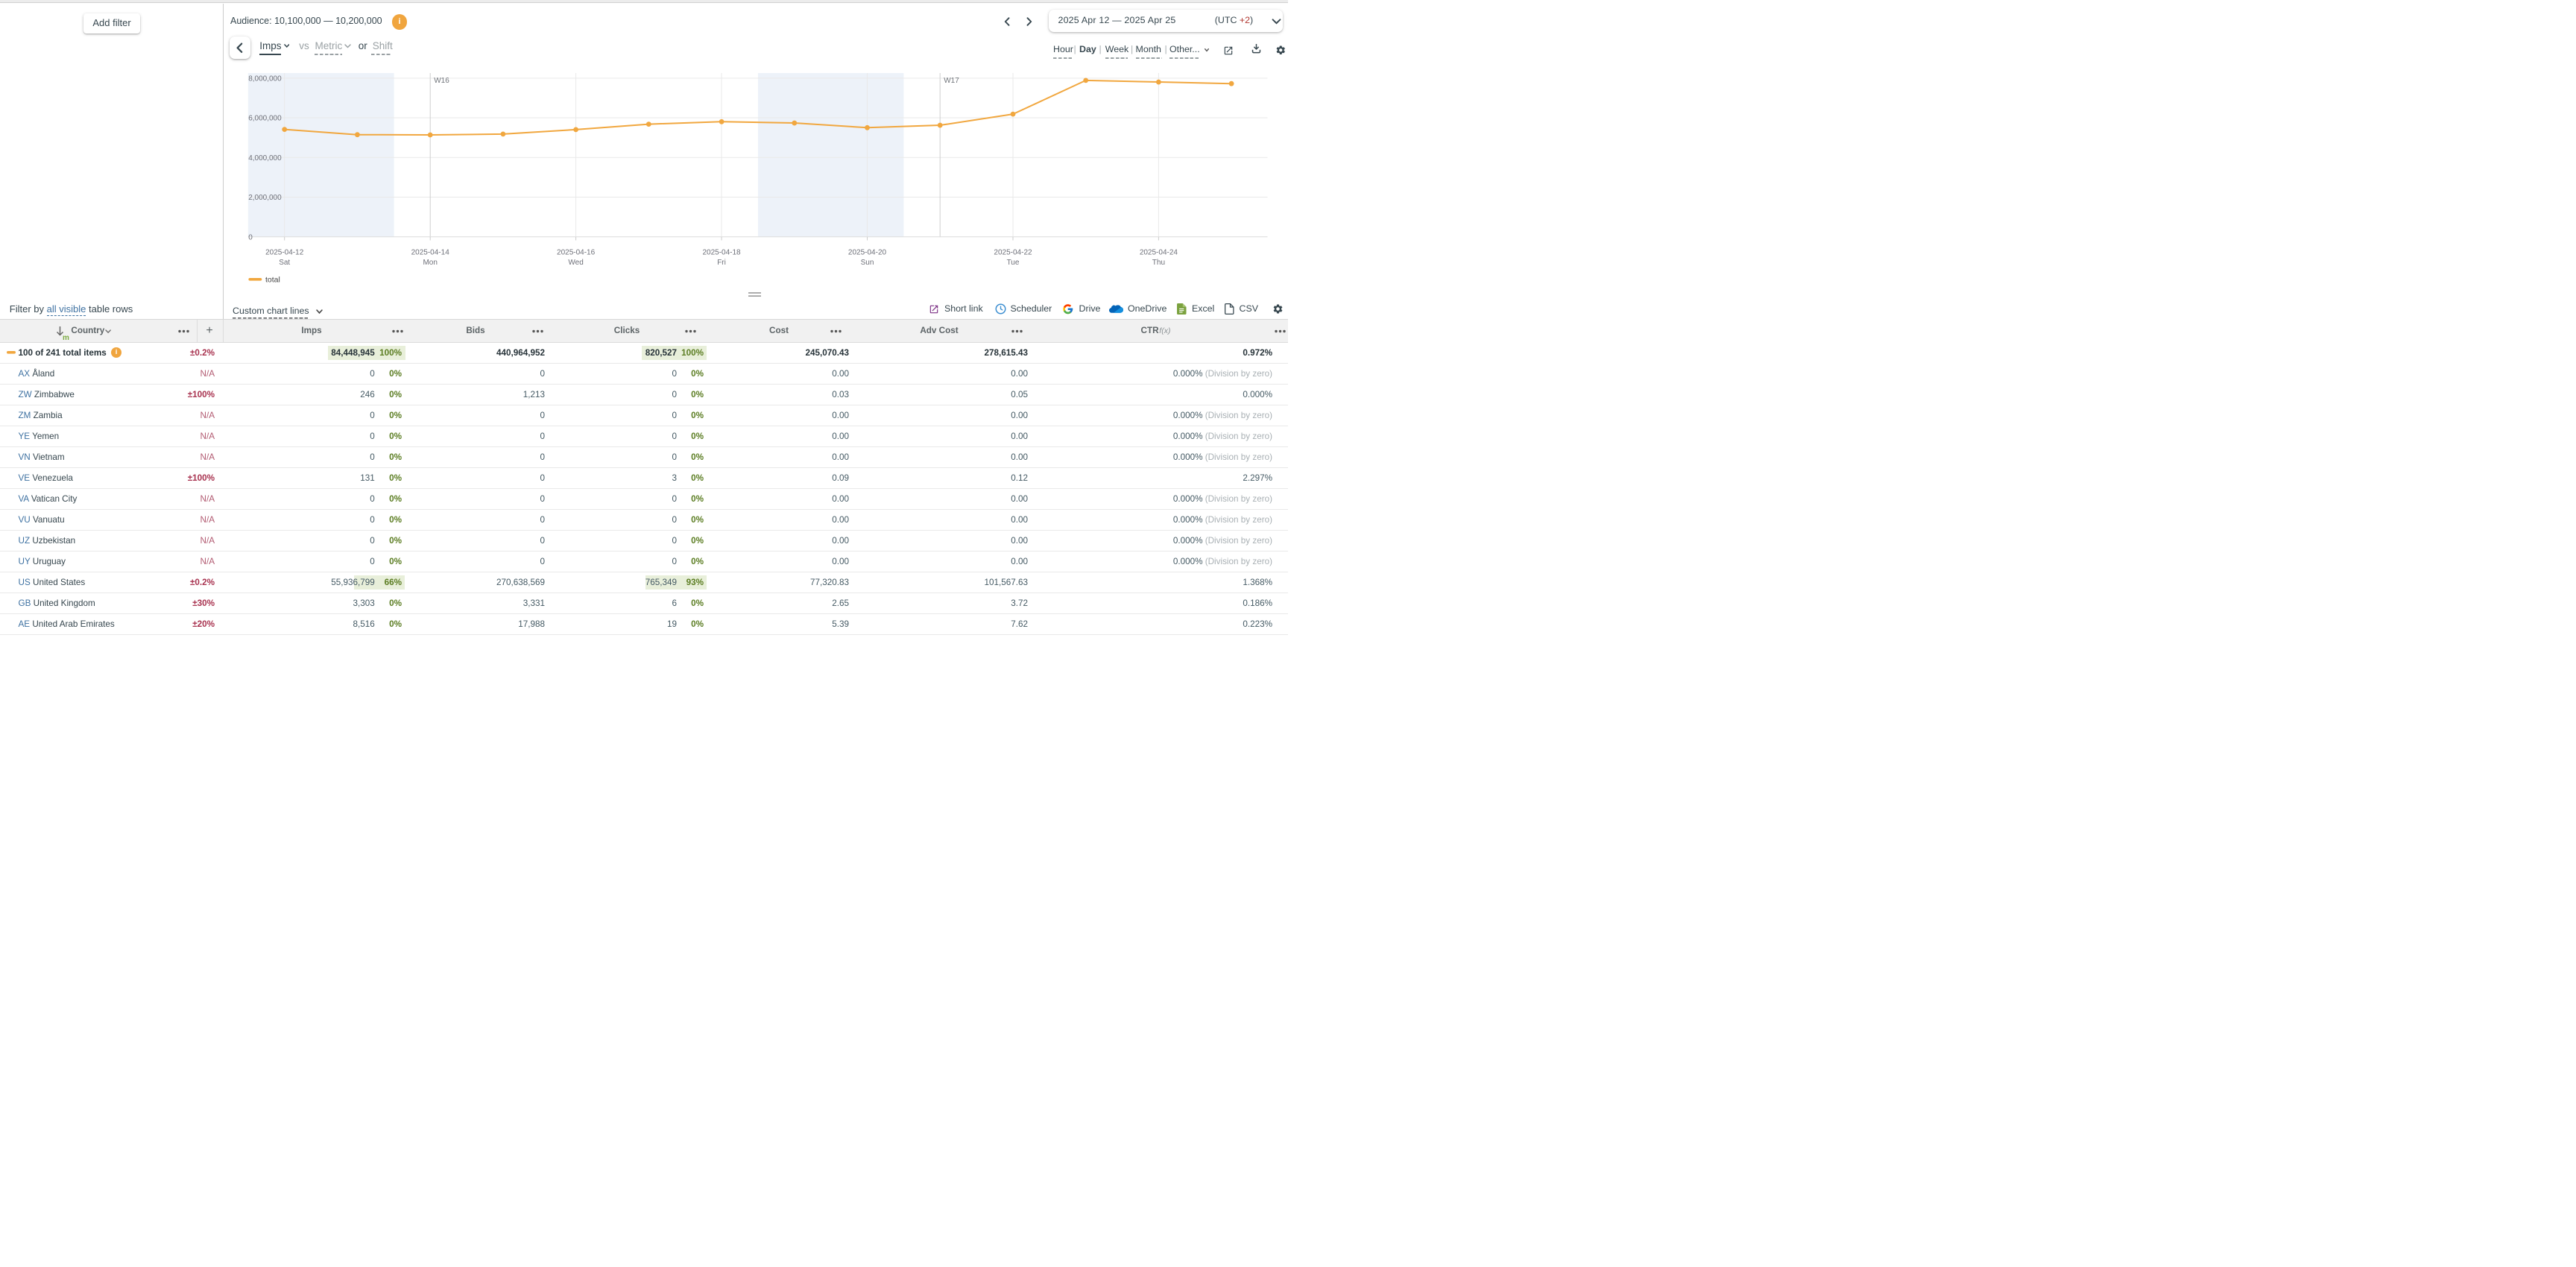 The width and height of the screenshot is (2576, 1267). Describe the element at coordinates (430, 253) in the screenshot. I see `svg-text: 2025-04-14` at that location.